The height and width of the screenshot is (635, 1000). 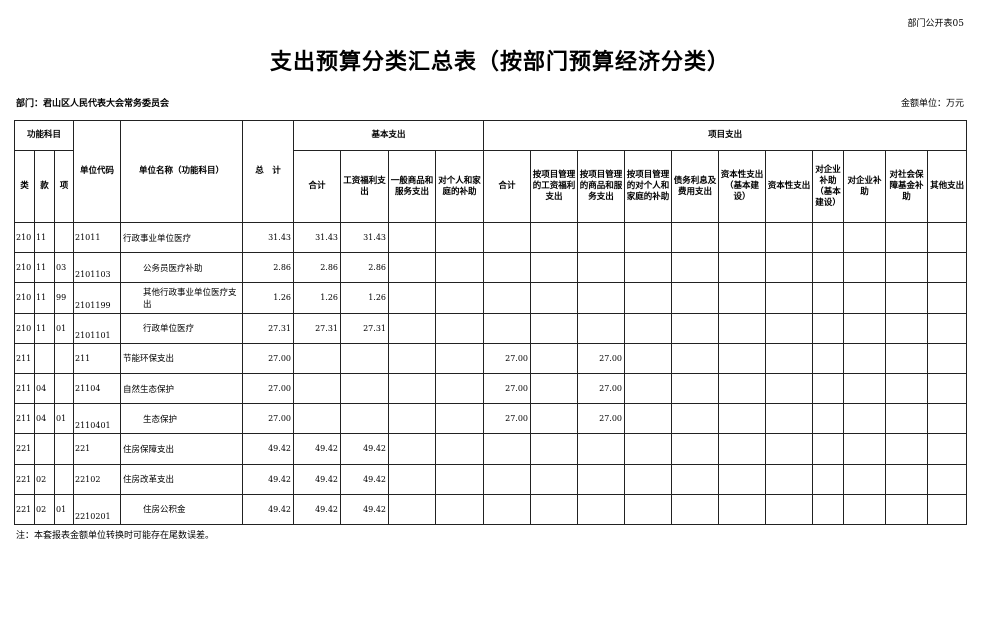 What do you see at coordinates (64, 298) in the screenshot?
I see `cell-xiang: 99` at bounding box center [64, 298].